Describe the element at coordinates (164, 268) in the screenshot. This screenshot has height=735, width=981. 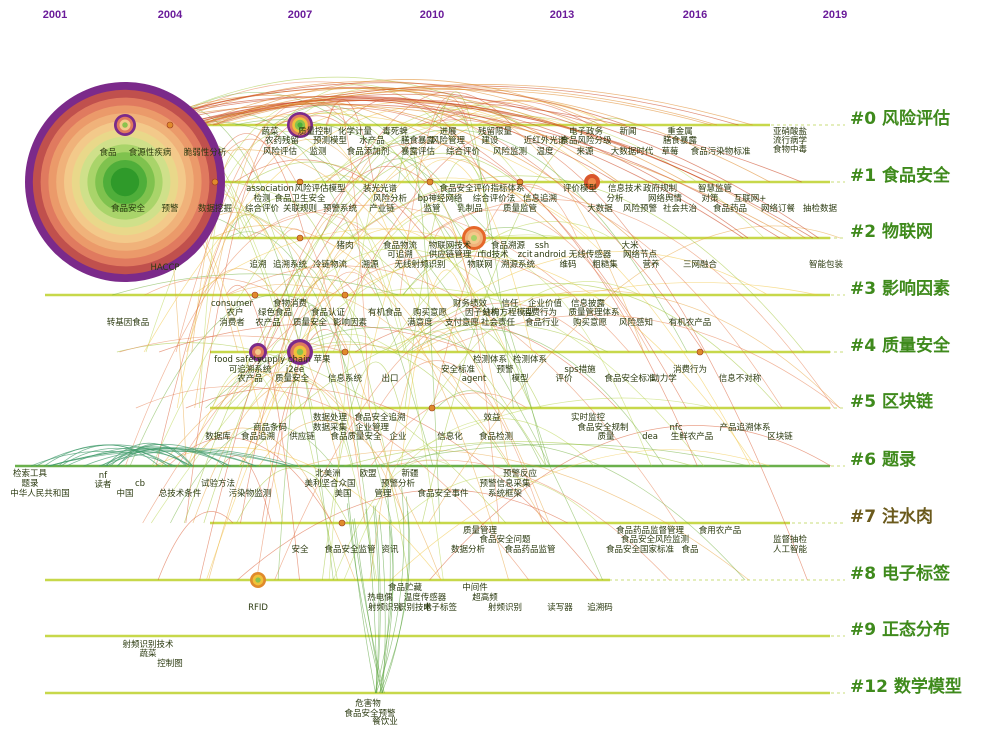
I see `keyword-label: HACCP` at that location.